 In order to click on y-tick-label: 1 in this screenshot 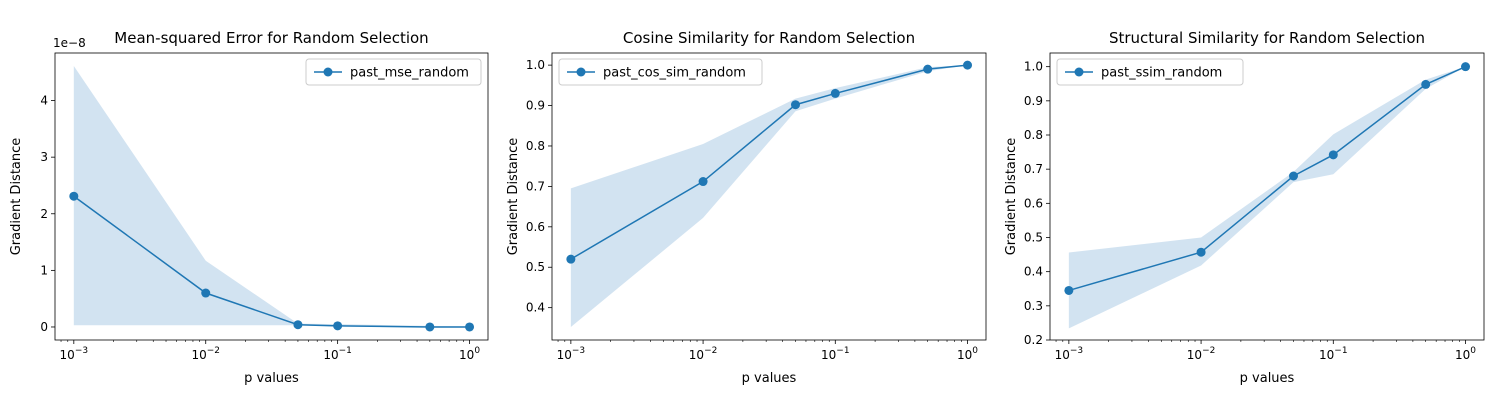, I will do `click(44, 270)`.